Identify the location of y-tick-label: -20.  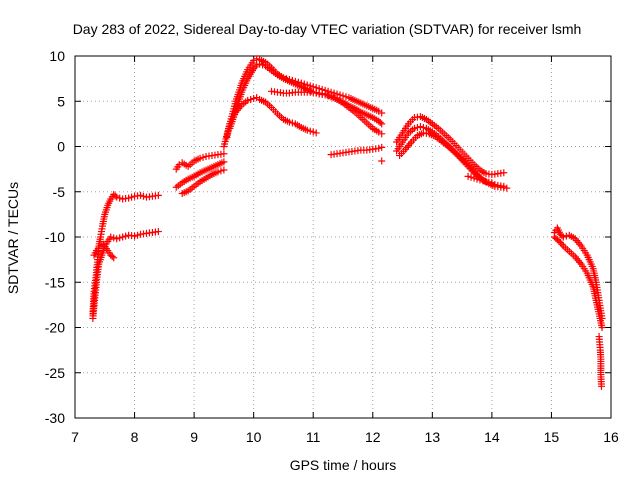
(55, 328).